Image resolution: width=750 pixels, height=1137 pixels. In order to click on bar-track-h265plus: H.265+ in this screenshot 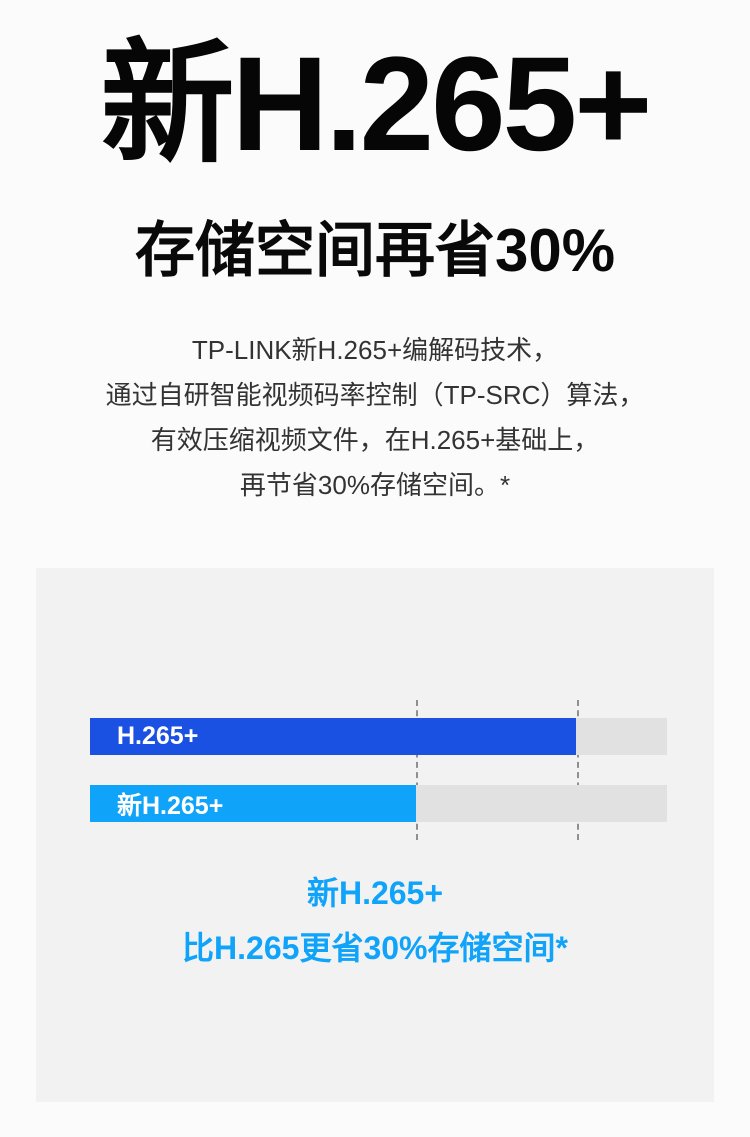, I will do `click(378, 736)`.